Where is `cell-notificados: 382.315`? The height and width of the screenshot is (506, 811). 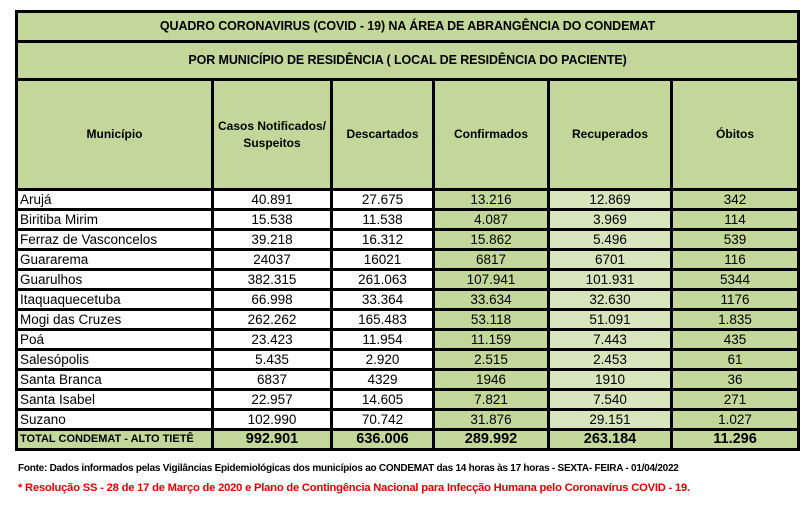
cell-notificados: 382.315 is located at coordinates (272, 279).